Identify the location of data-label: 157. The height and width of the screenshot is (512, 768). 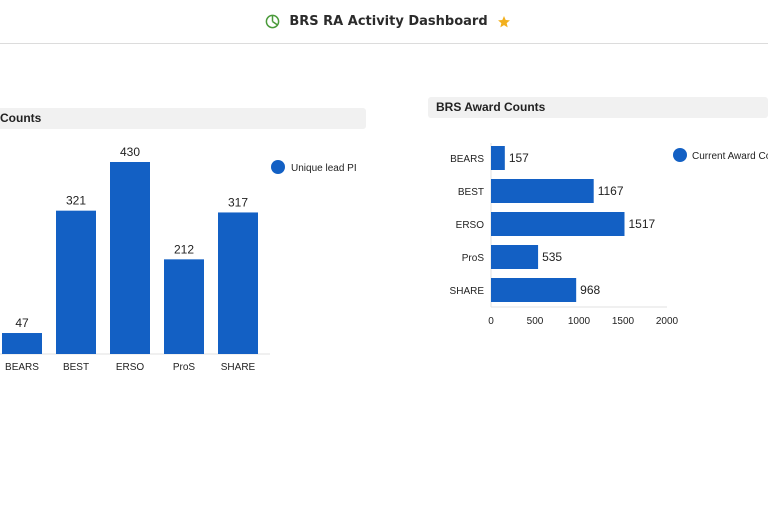
(519, 158).